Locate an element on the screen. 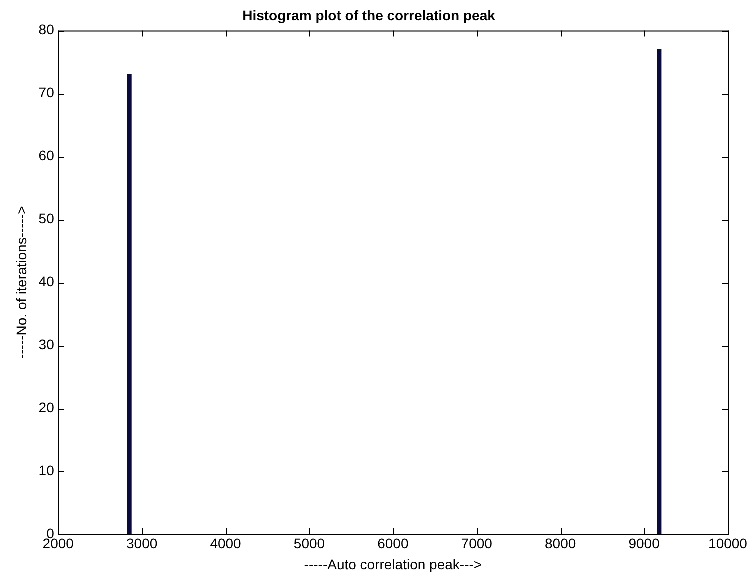 The width and height of the screenshot is (756, 580). x-tick-label: 8000 is located at coordinates (560, 544).